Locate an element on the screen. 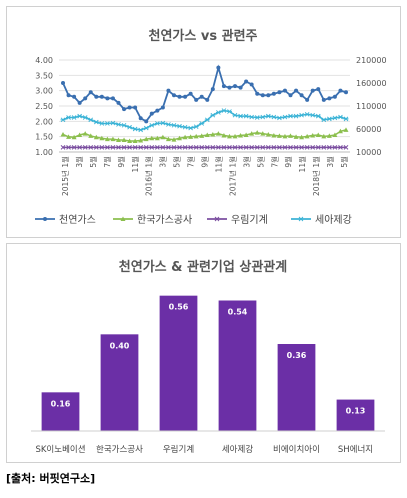 The width and height of the screenshot is (407, 498). bar is located at coordinates (237, 365).